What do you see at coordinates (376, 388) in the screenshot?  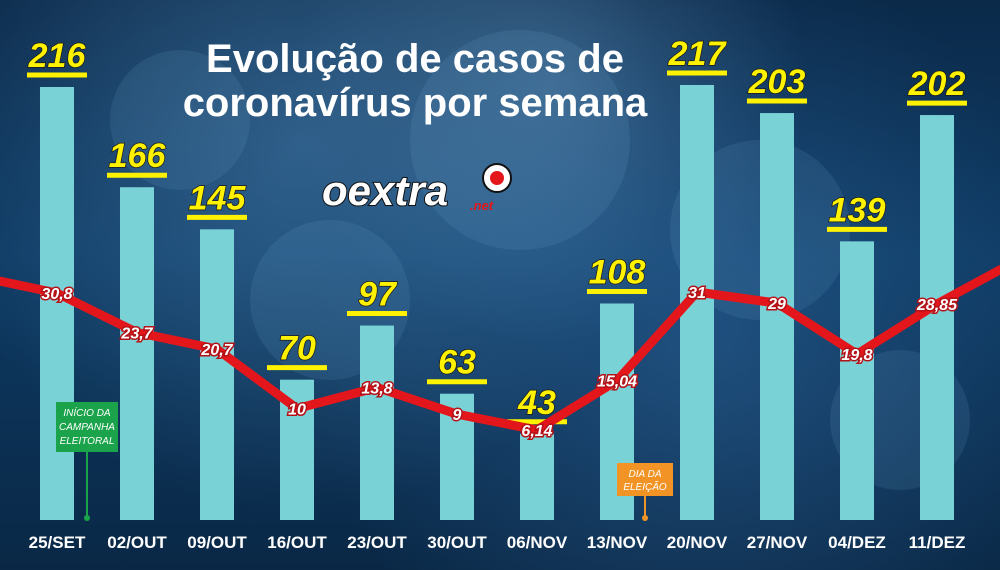 I see `line-value-label: 13,8` at bounding box center [376, 388].